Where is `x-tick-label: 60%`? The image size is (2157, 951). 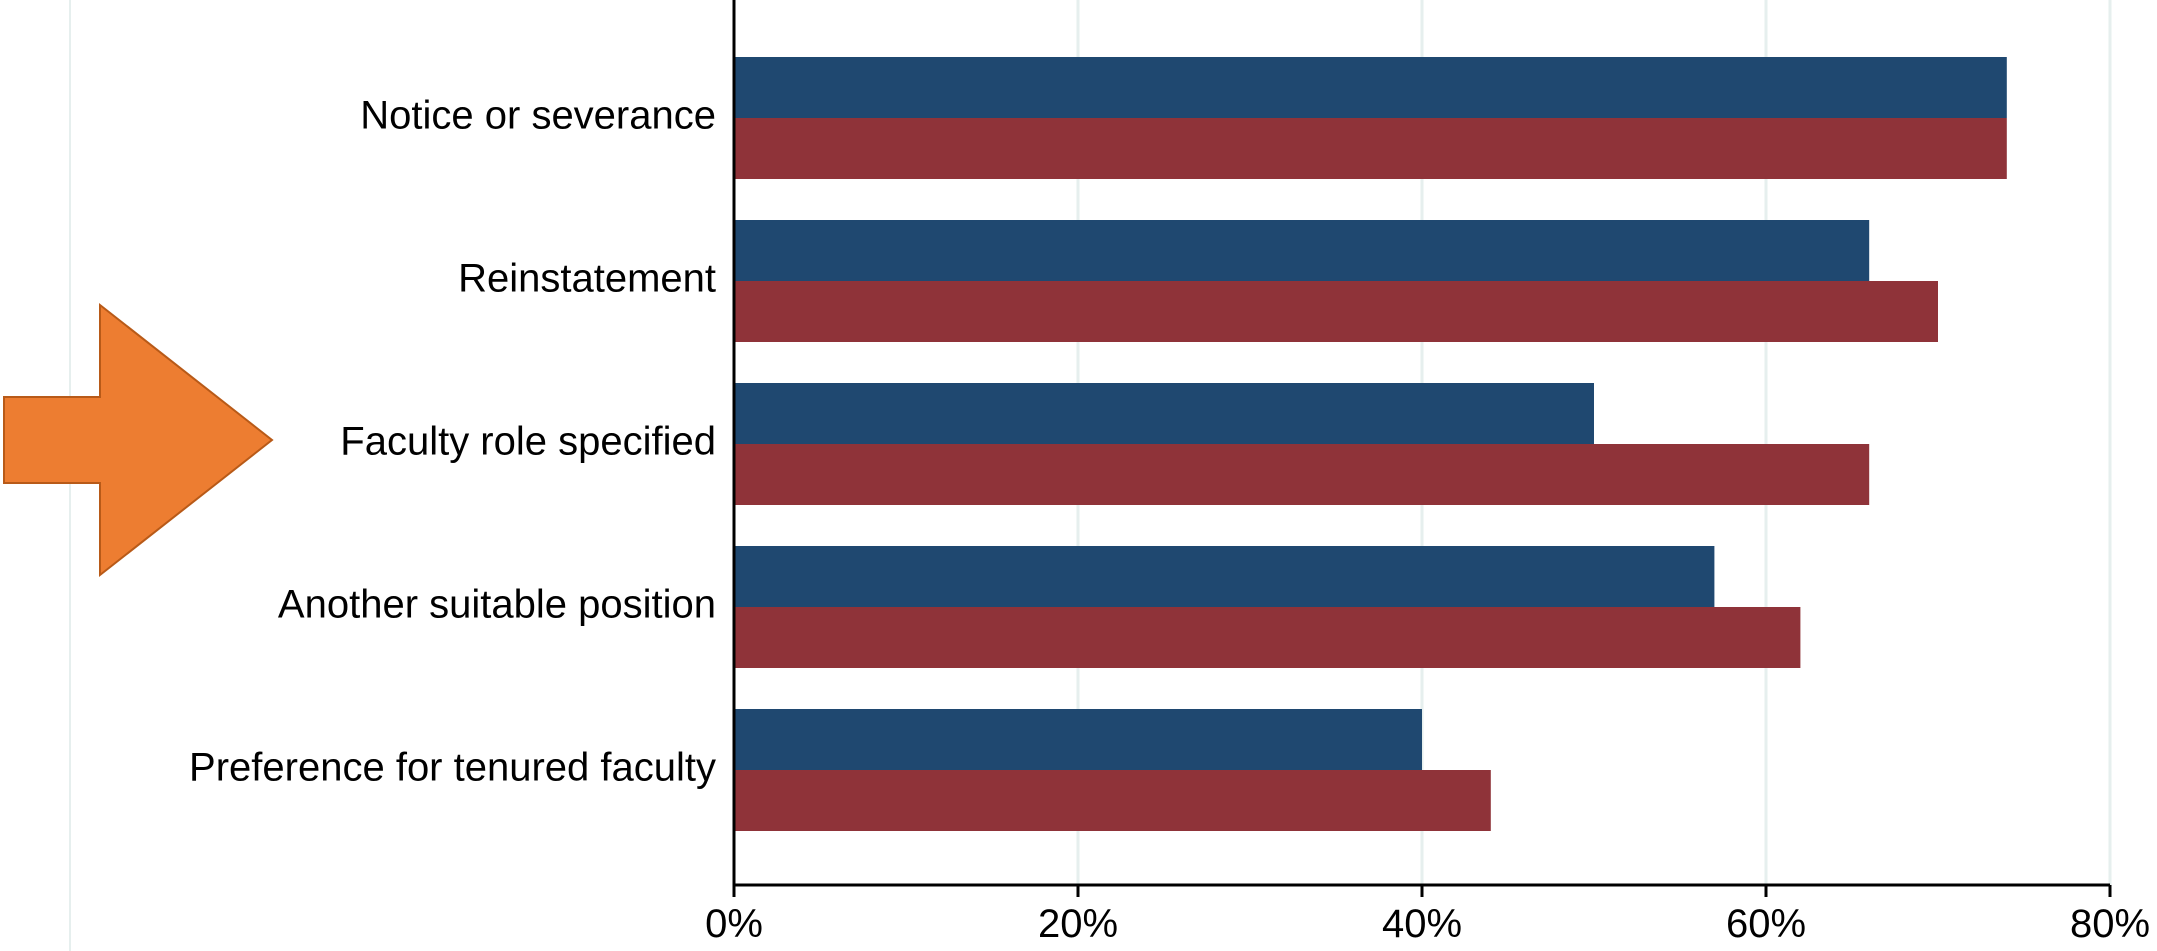
x-tick-label: 60% is located at coordinates (1766, 924).